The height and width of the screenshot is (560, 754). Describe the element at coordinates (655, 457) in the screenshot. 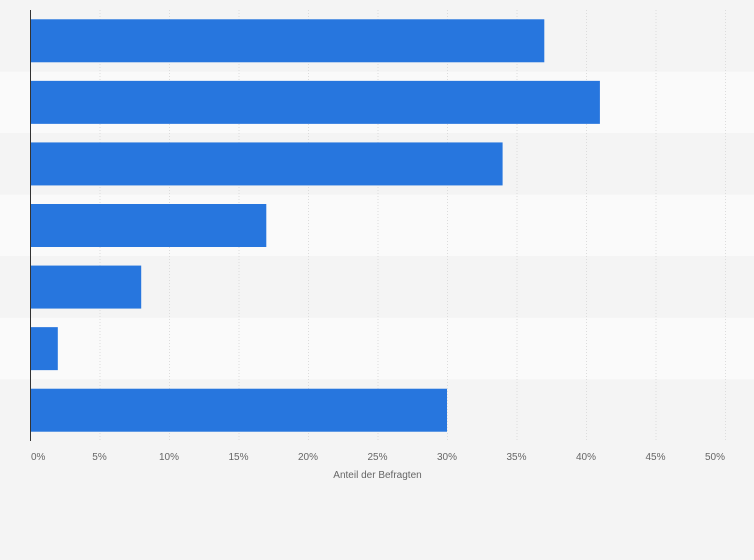

I see `x-tick-label: 45%` at that location.